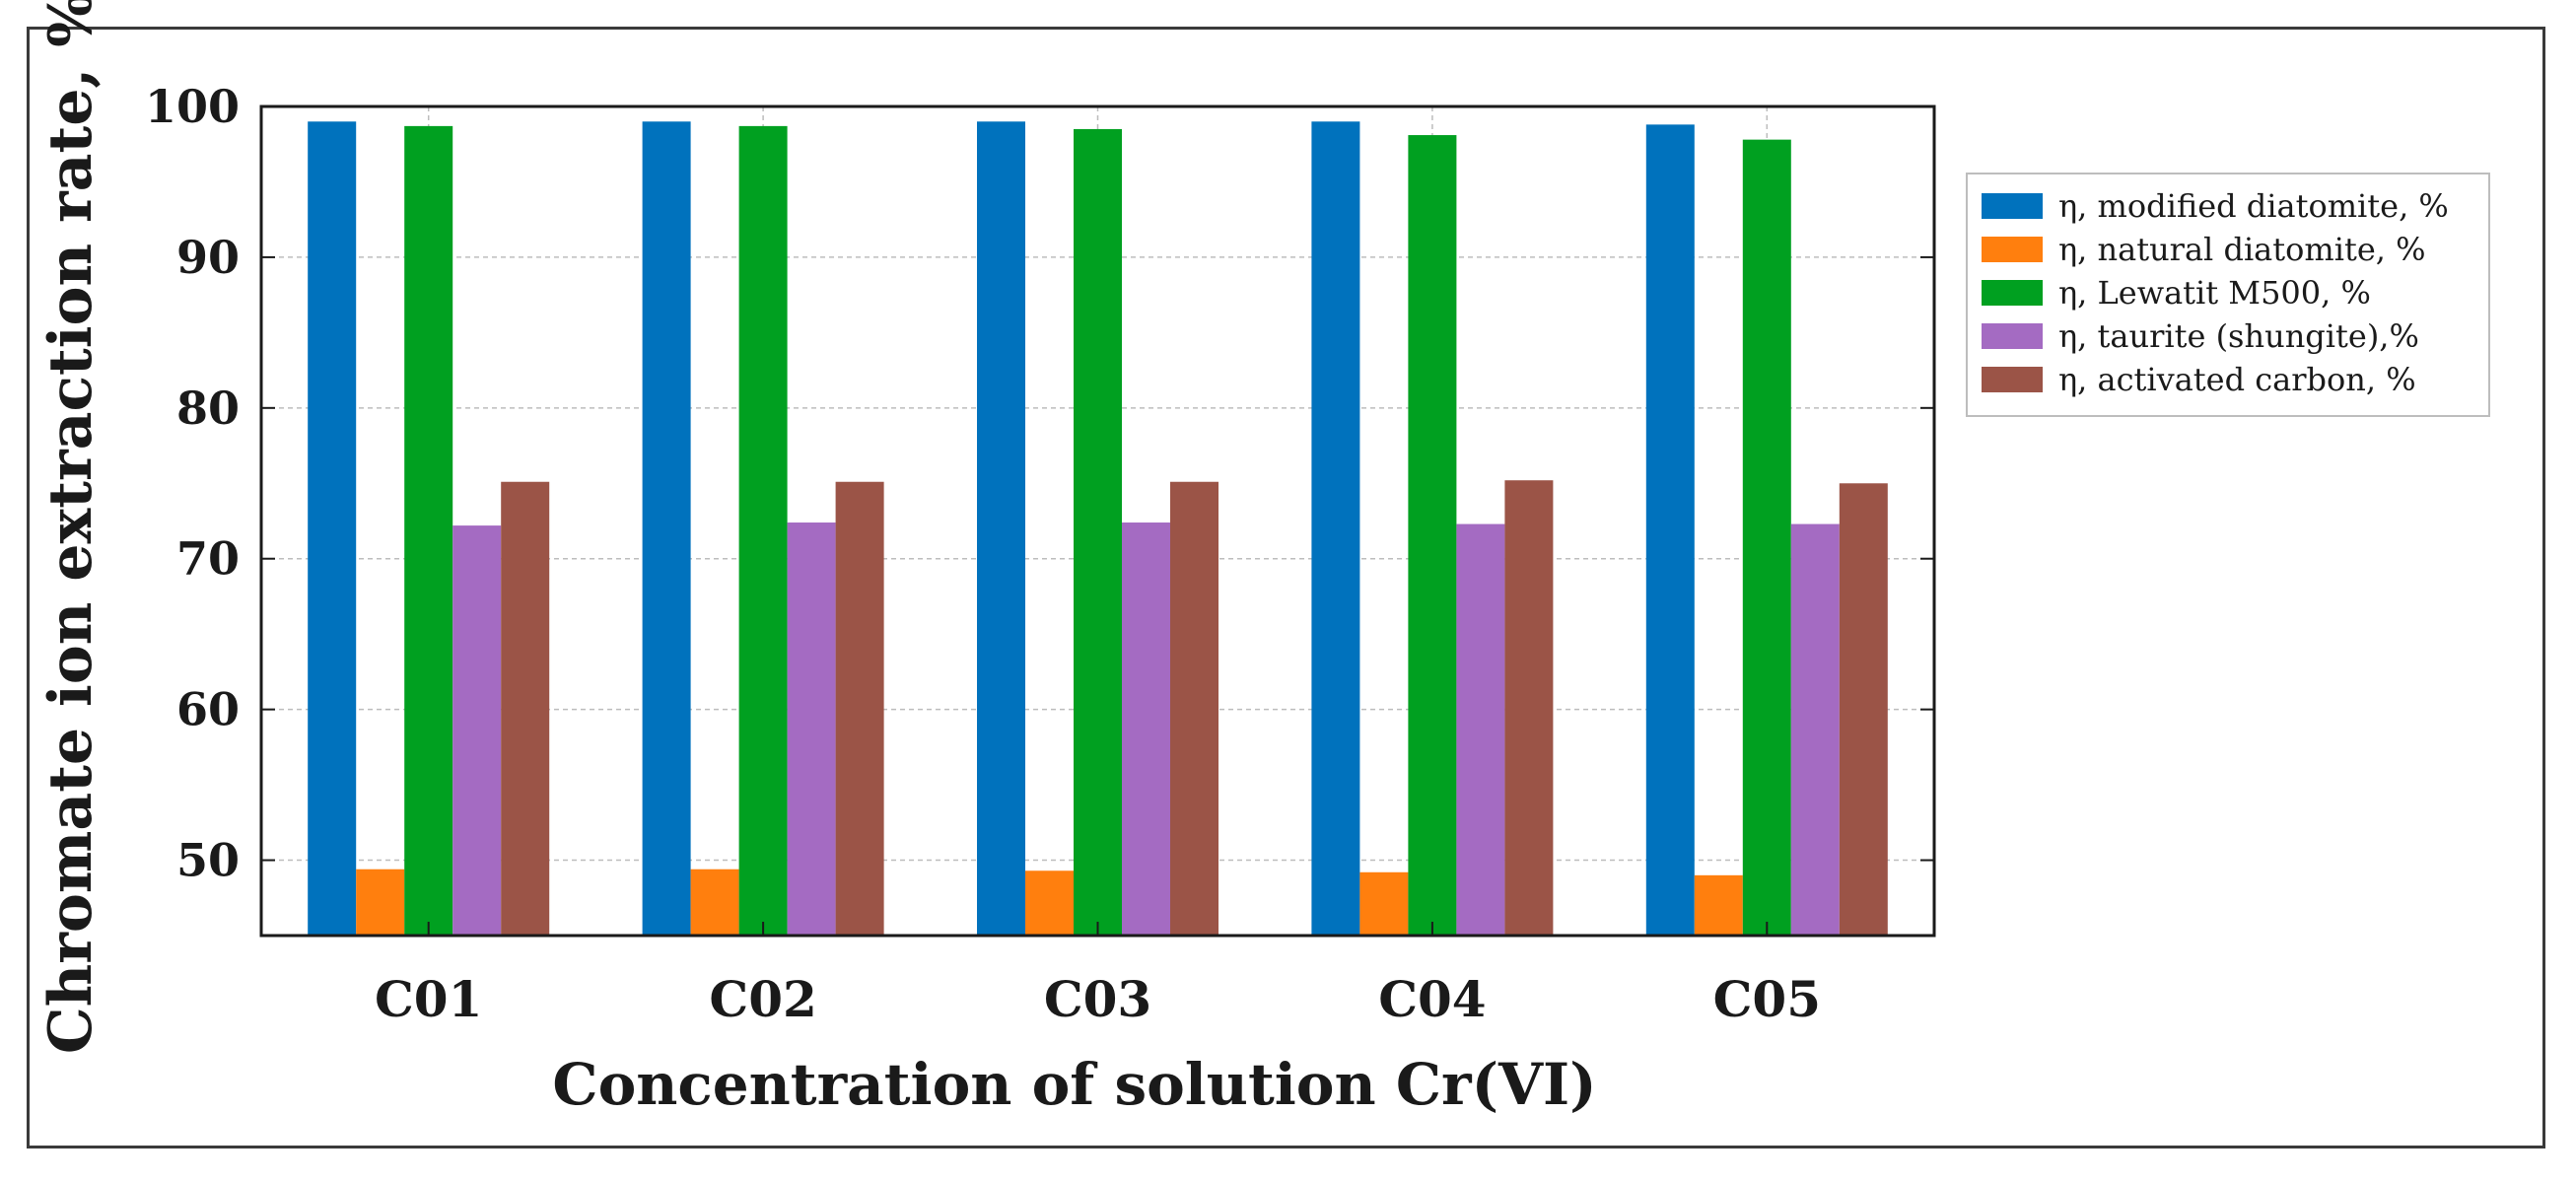 The height and width of the screenshot is (1183, 2576). I want to click on x-axis-title: Concentration of solution Cr(VI), so click(1074, 1084).